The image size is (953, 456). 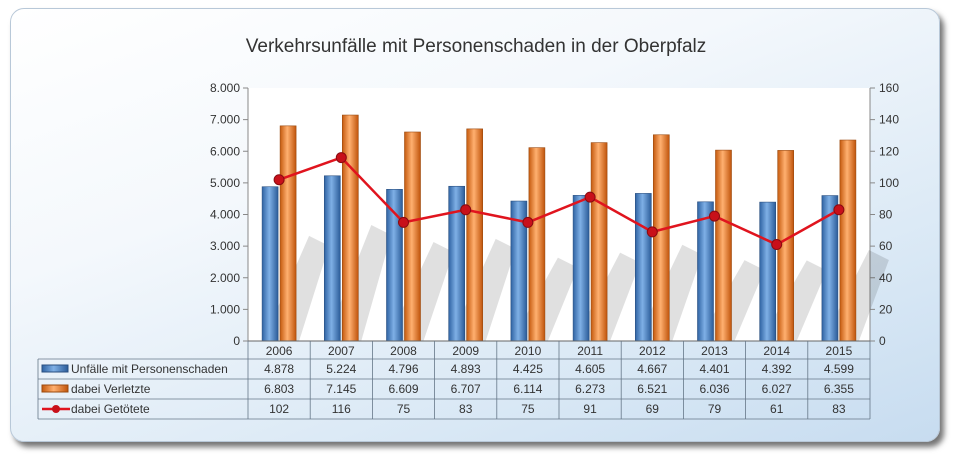 I want to click on data-table-cell: 6.273, so click(x=590, y=389).